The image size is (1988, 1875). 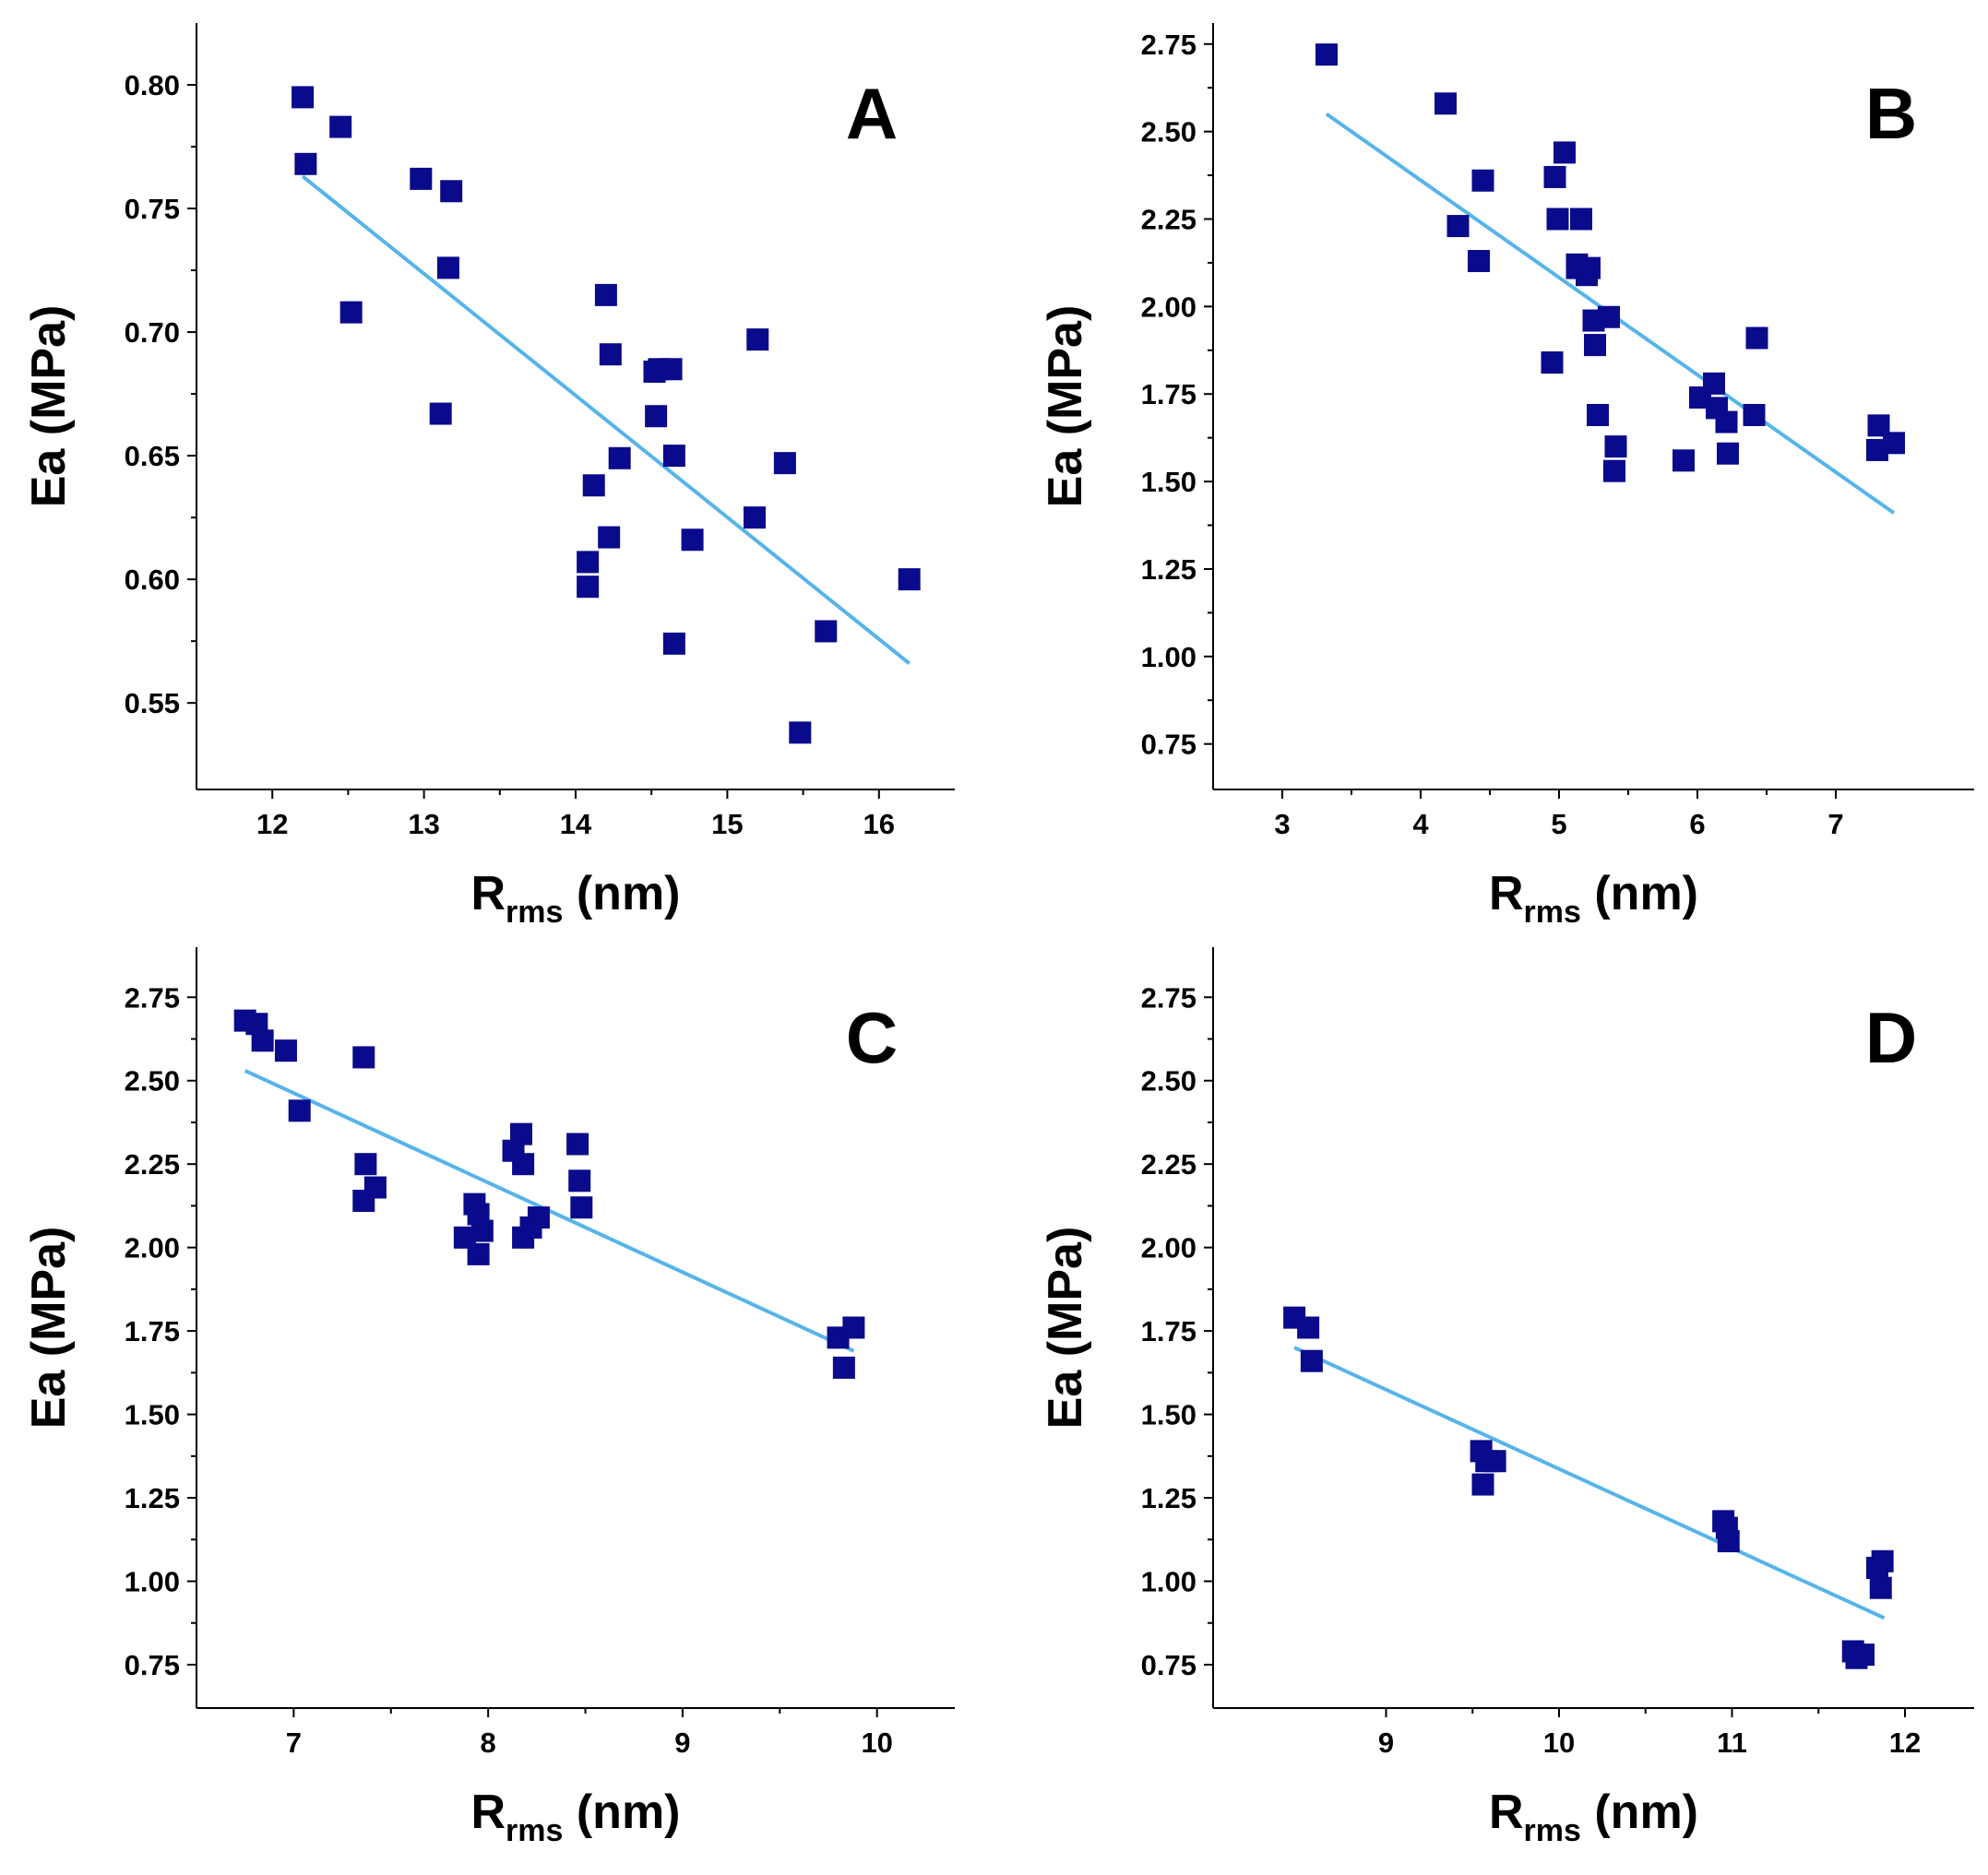 What do you see at coordinates (152, 703) in the screenshot?
I see `y-tick-label: 0.55` at bounding box center [152, 703].